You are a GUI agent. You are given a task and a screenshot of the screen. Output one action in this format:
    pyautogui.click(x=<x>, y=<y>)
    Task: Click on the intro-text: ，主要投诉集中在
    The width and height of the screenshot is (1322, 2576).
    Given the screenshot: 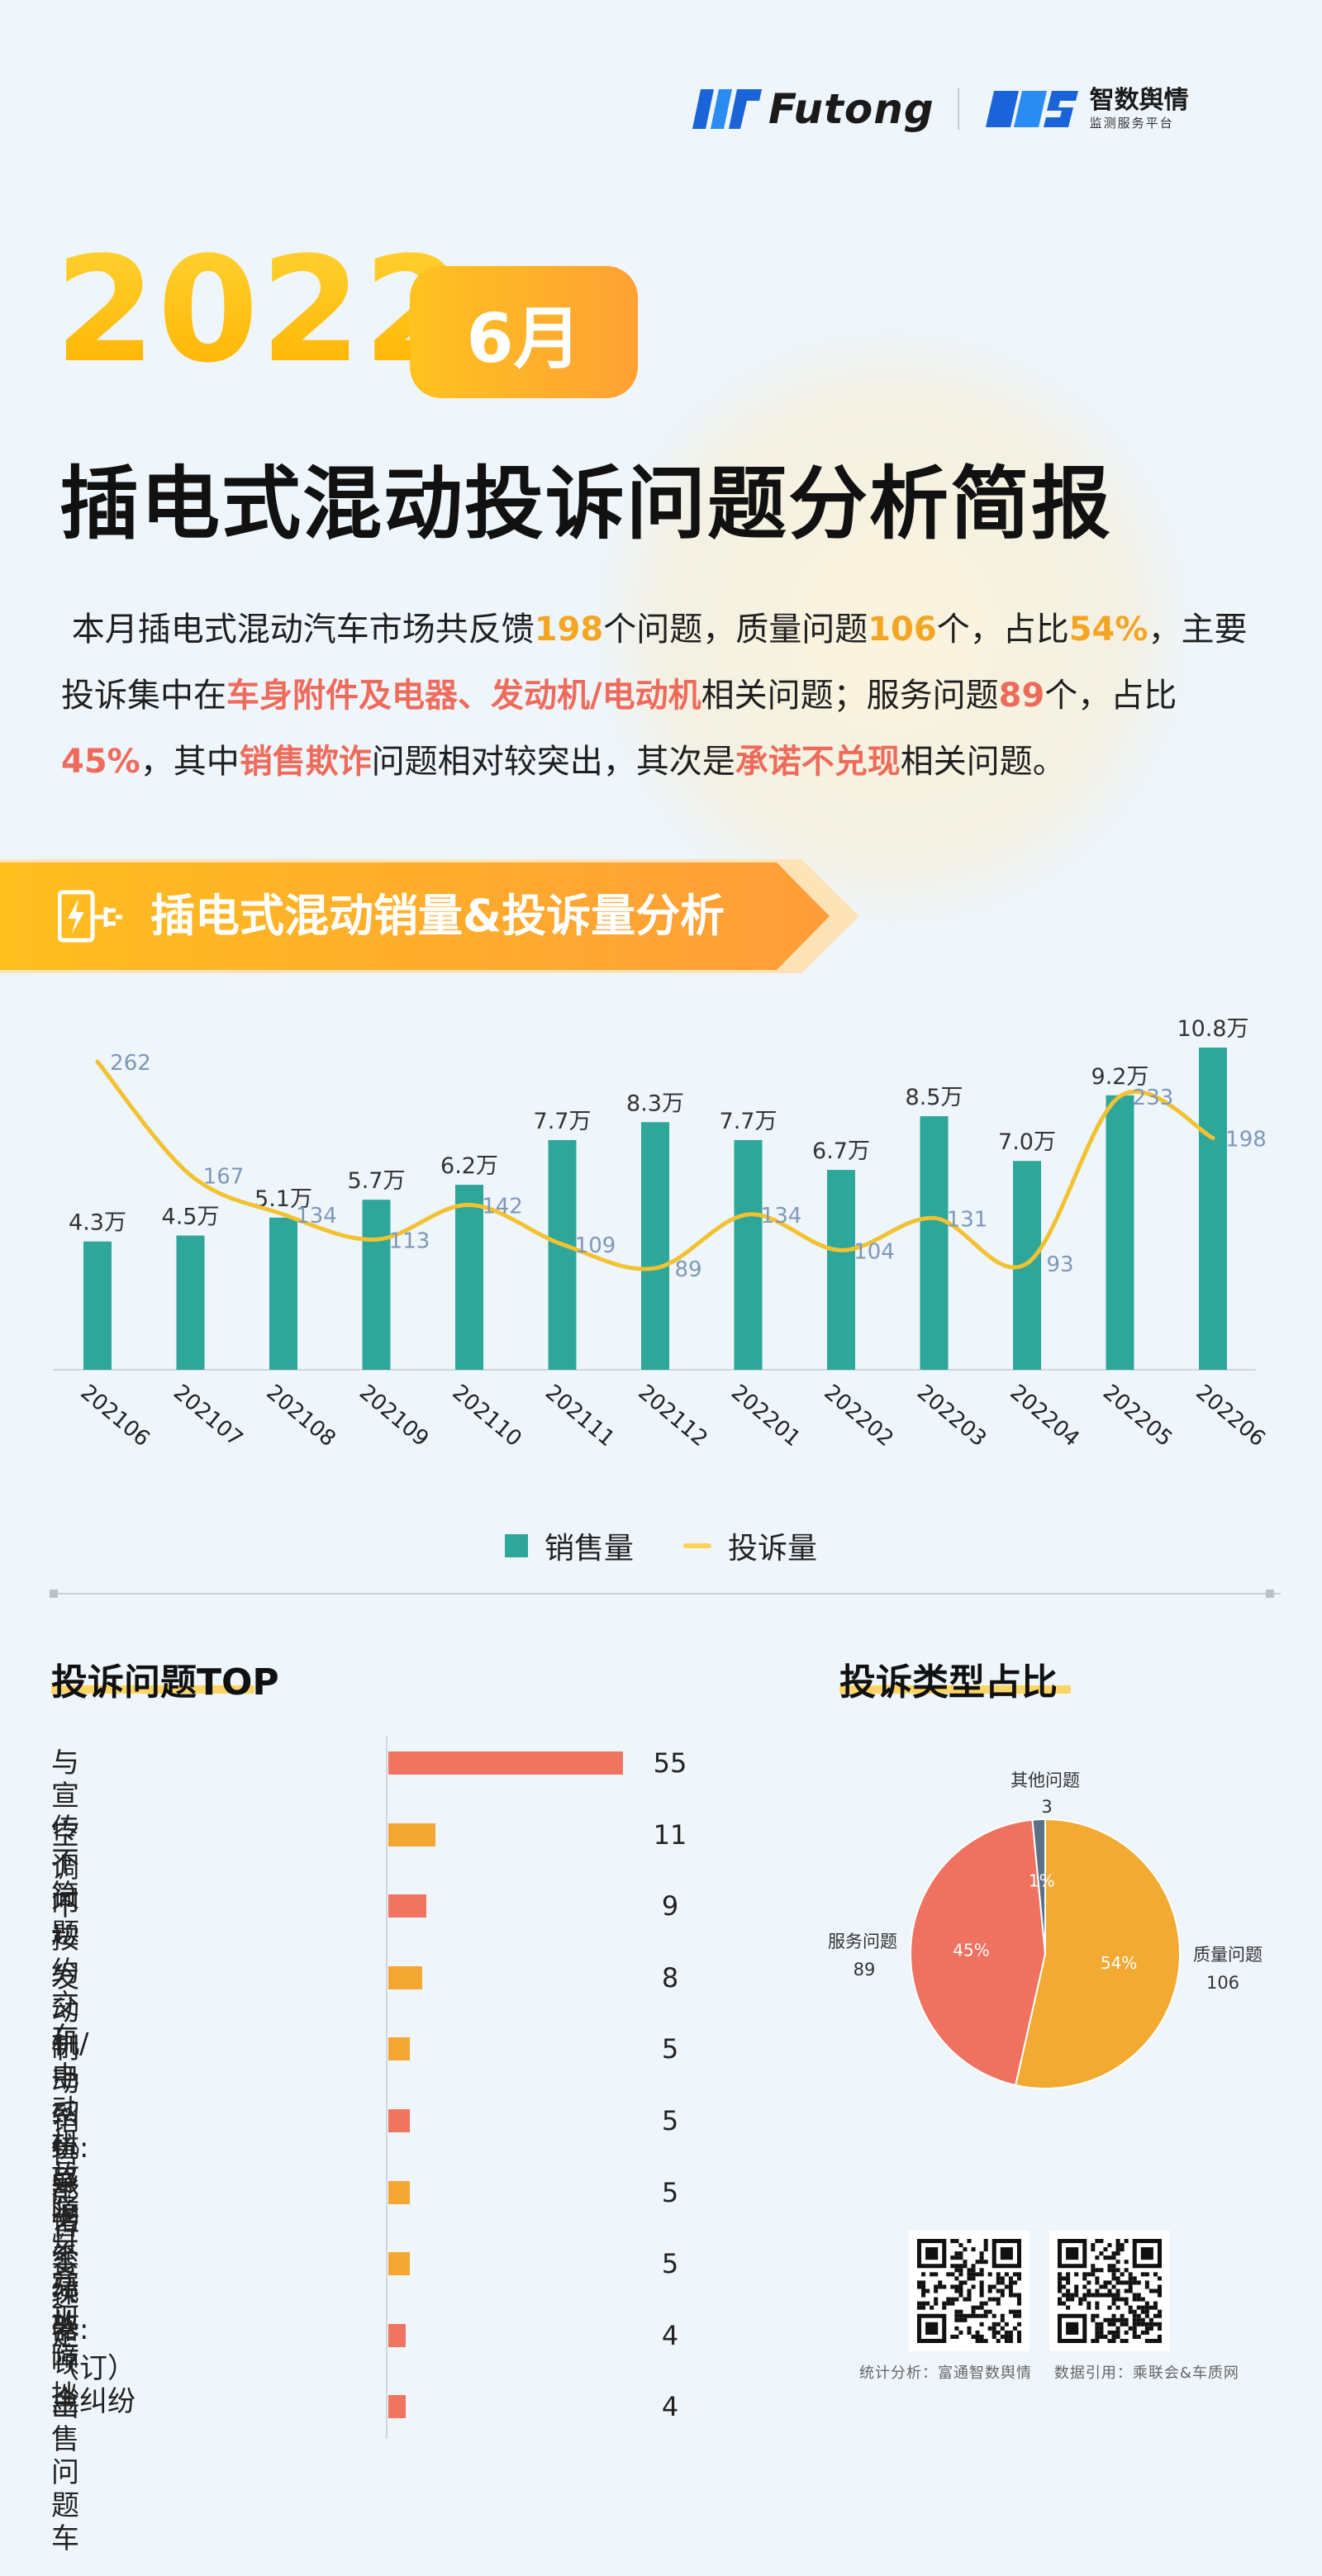 What is the action you would take?
    pyautogui.click(x=655, y=663)
    